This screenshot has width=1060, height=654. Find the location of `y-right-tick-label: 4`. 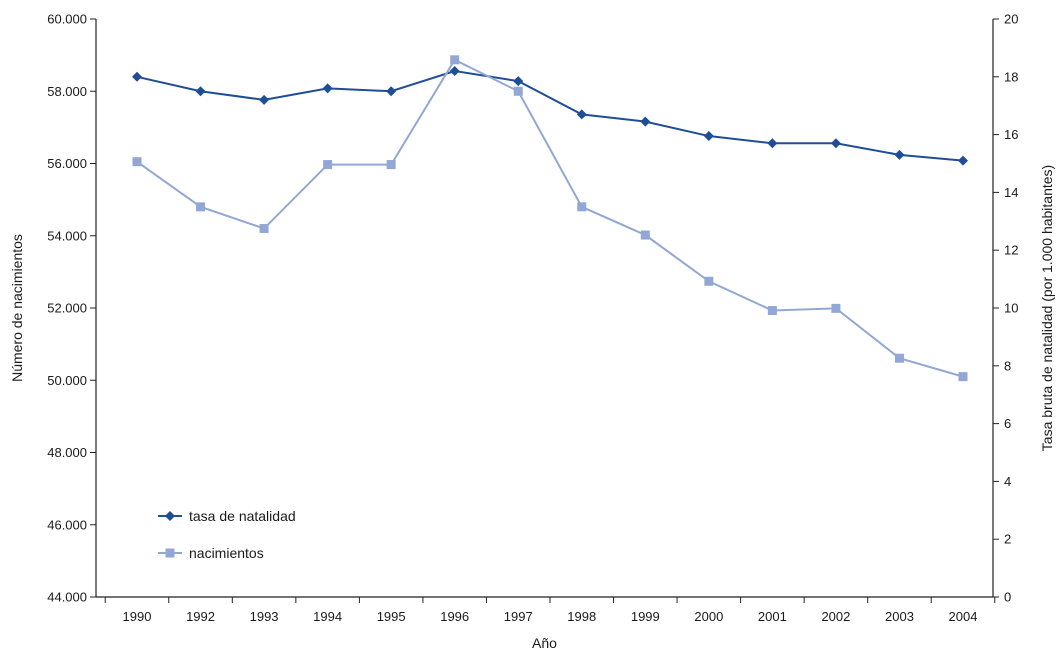

y-right-tick-label: 4 is located at coordinates (1007, 481).